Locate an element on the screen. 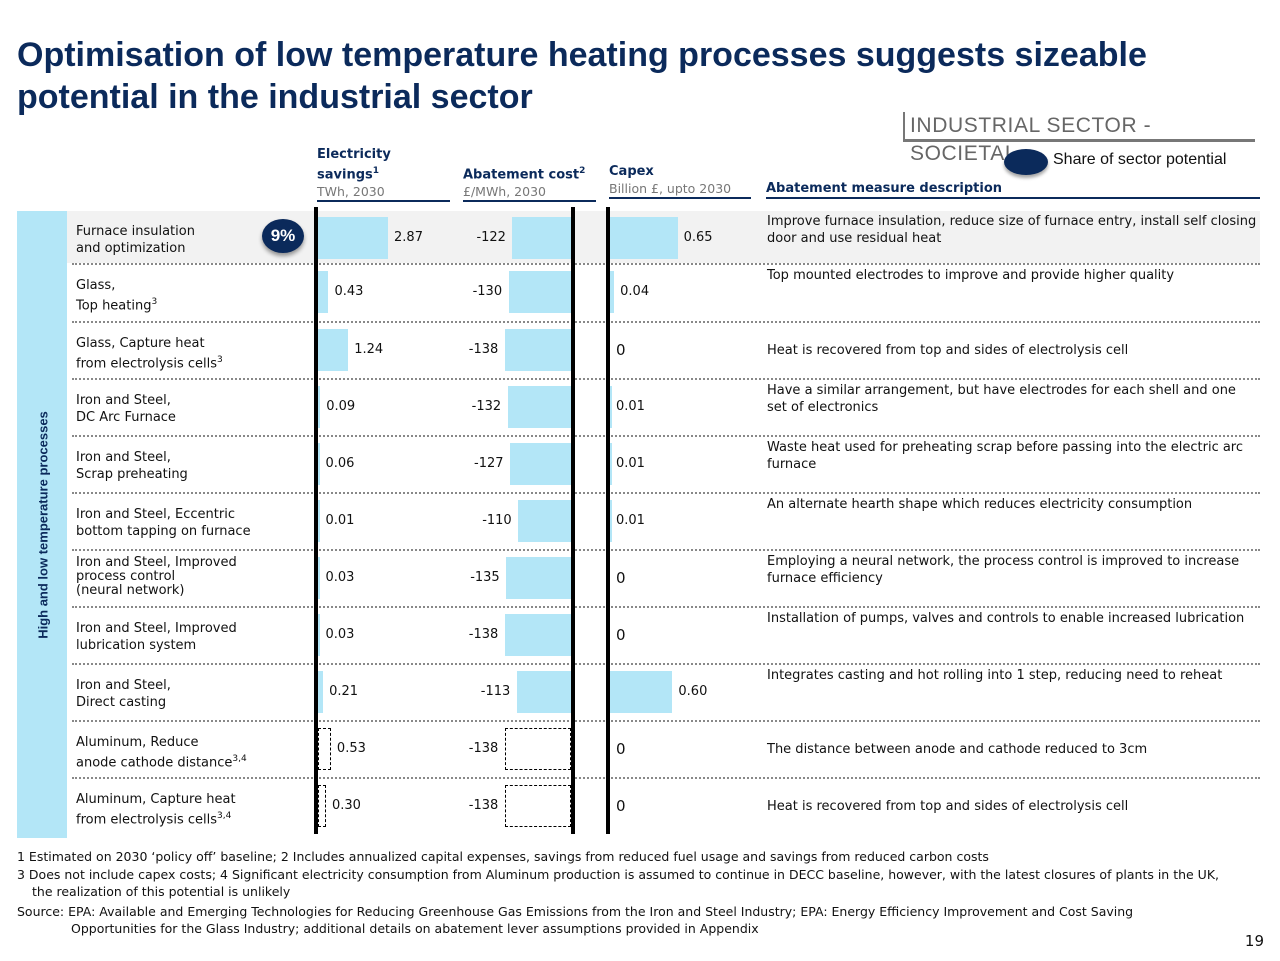  row-label-sup: 3,4 is located at coordinates (224, 816).